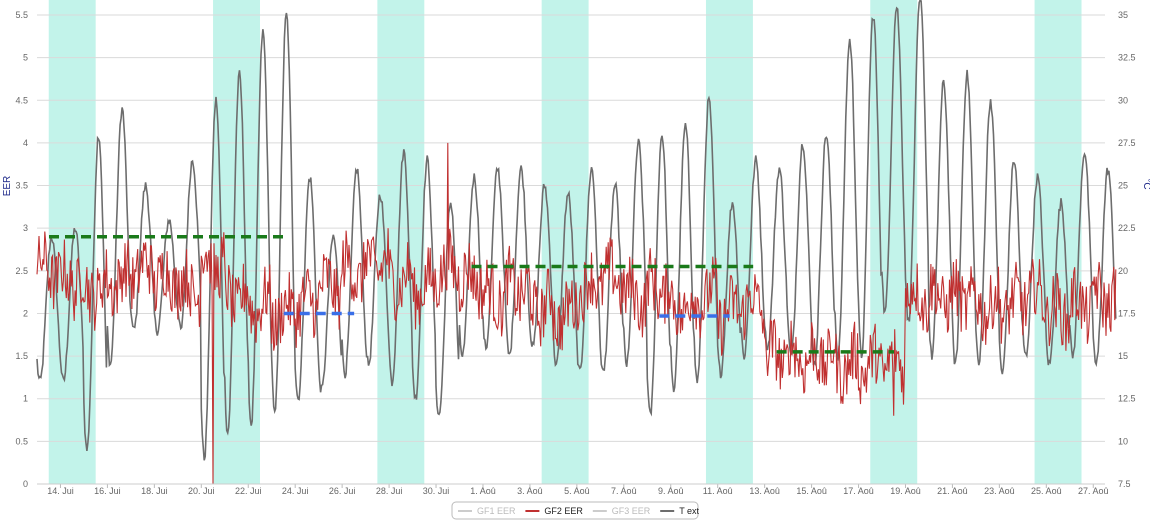  Describe the element at coordinates (496, 511) in the screenshot. I see `legend-item-label: GF1 EER` at that location.